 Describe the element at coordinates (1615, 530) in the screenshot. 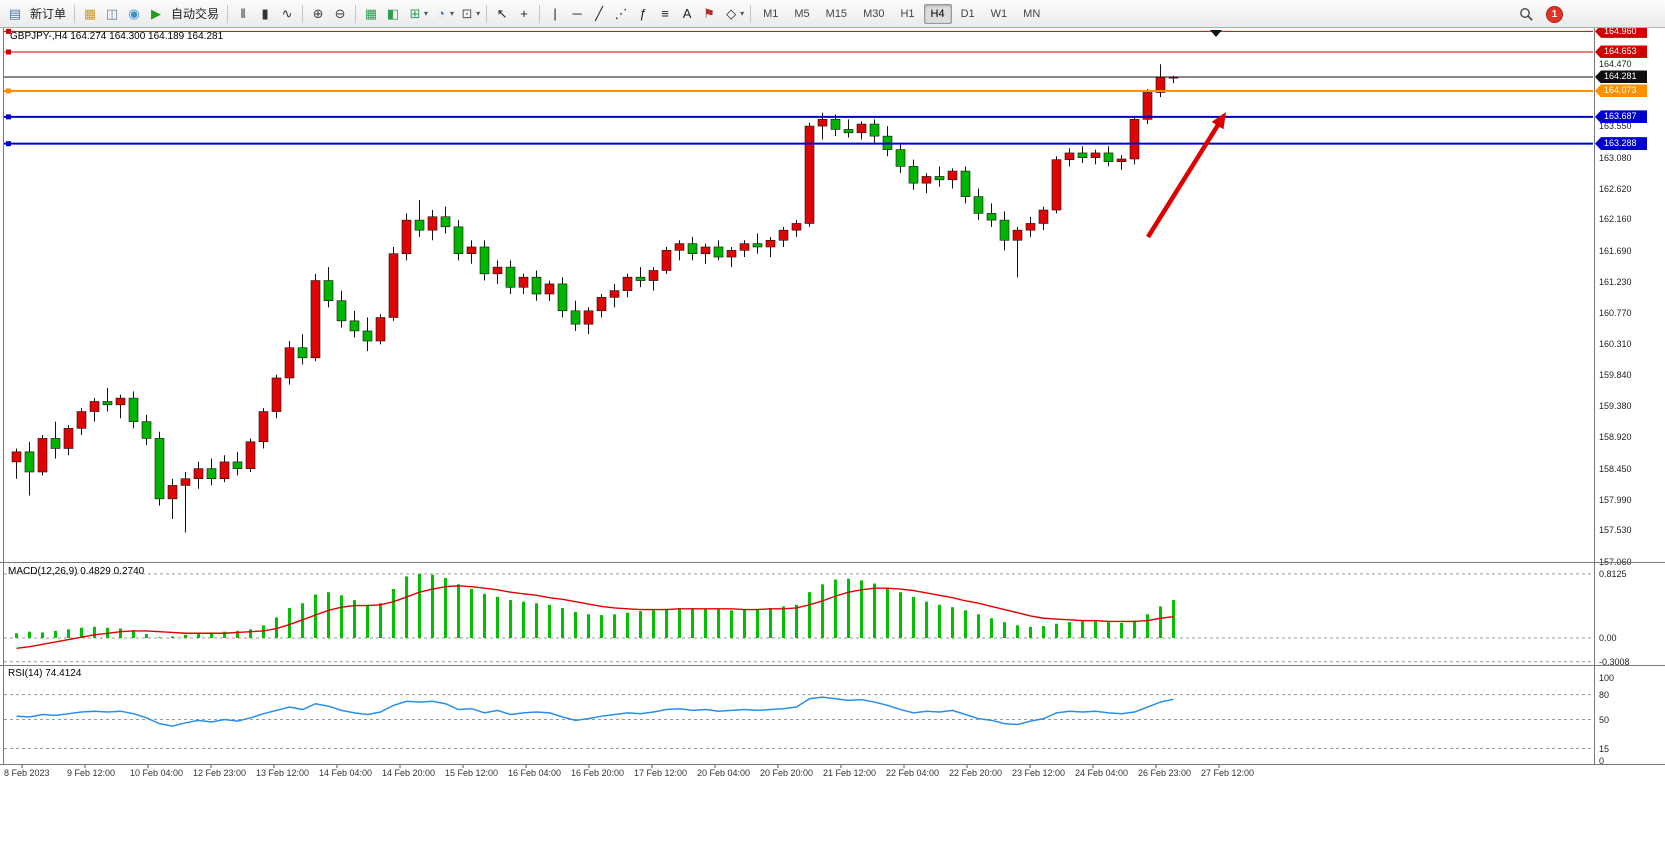

I see `price-axis-label: 157.530` at that location.